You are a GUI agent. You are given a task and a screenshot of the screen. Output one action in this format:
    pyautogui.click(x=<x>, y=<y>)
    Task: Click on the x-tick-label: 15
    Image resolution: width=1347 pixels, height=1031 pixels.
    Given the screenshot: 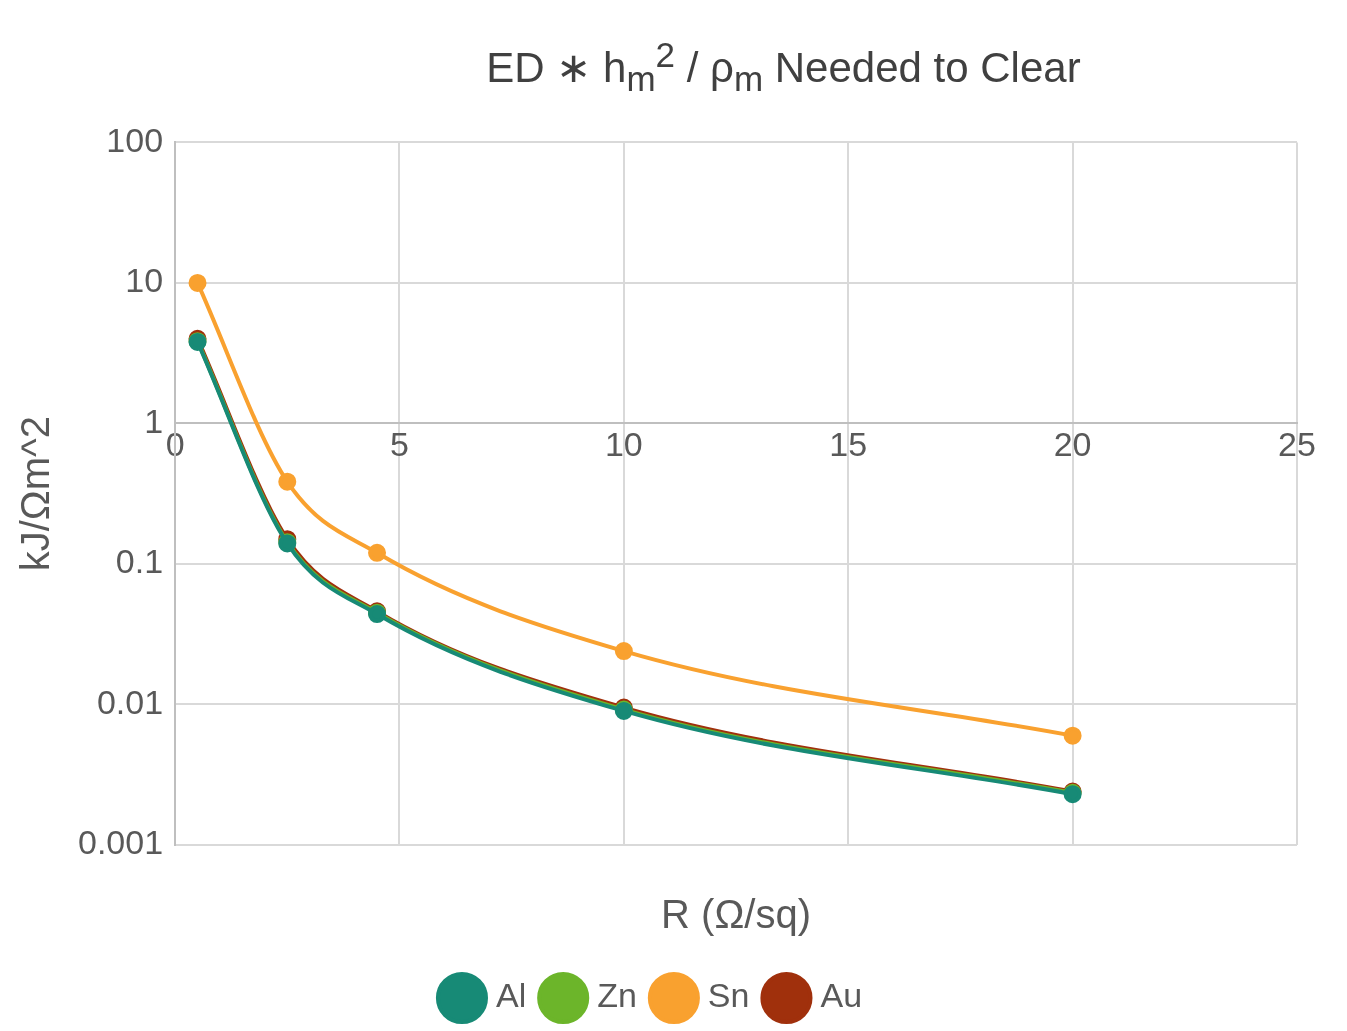 What is the action you would take?
    pyautogui.click(x=848, y=444)
    